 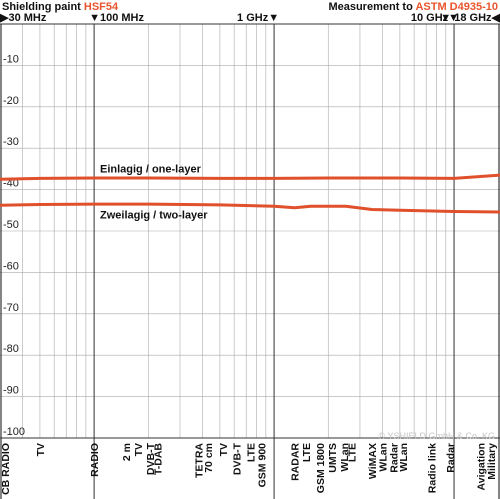 I want to click on header-right: Measurement to ASTM D4935-10, so click(x=413, y=7).